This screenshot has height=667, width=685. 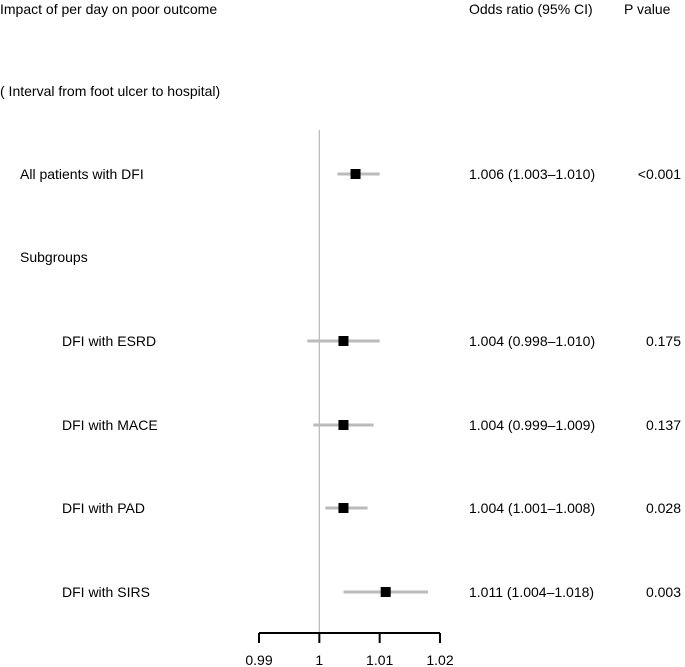 I want to click on row-label: DFI with PAD, so click(x=103, y=508).